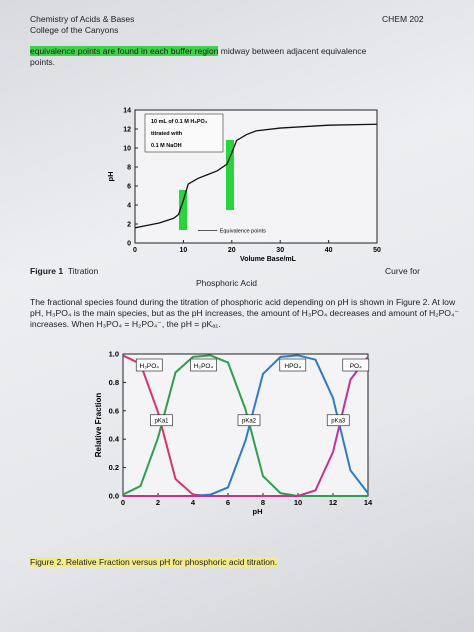  Describe the element at coordinates (129, 206) in the screenshot. I see `y-tick-label: 4` at that location.